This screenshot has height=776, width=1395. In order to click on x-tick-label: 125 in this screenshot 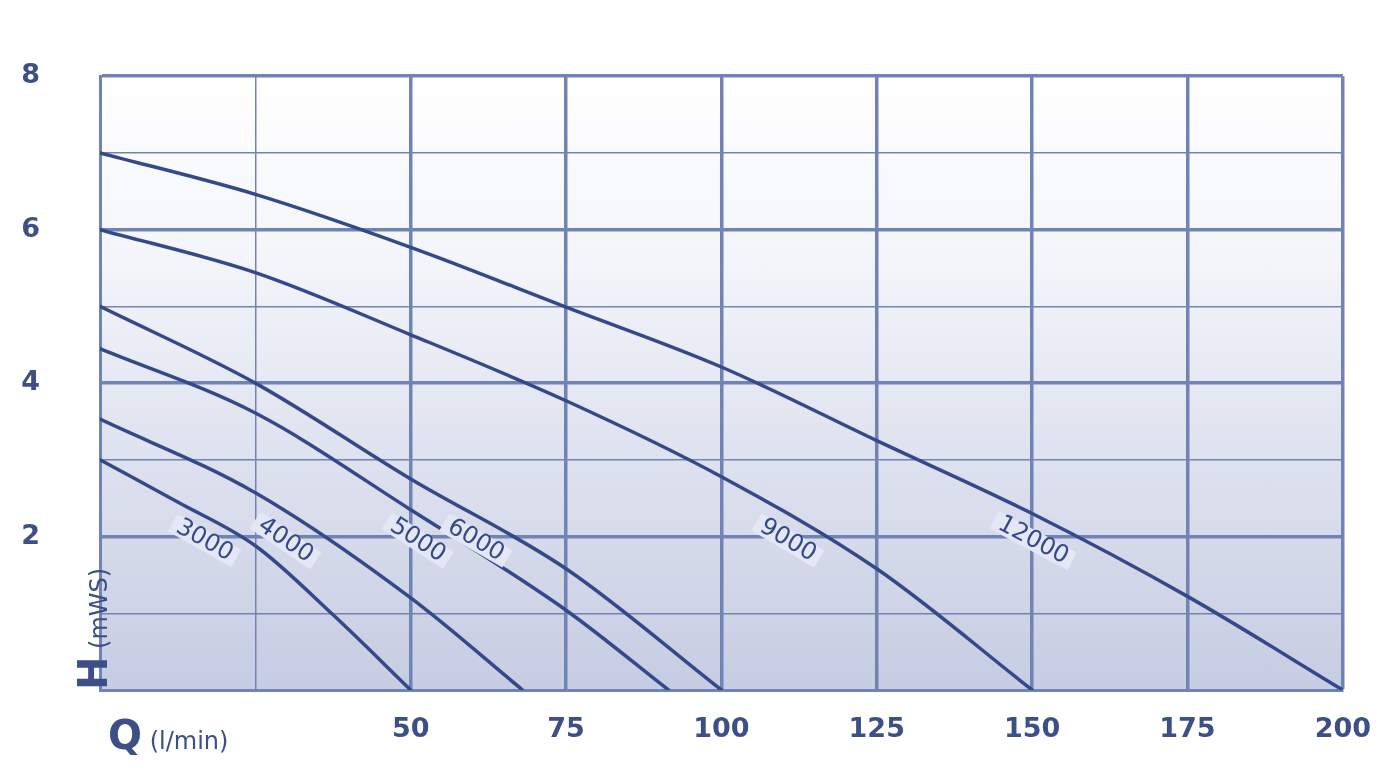, I will do `click(876, 728)`.